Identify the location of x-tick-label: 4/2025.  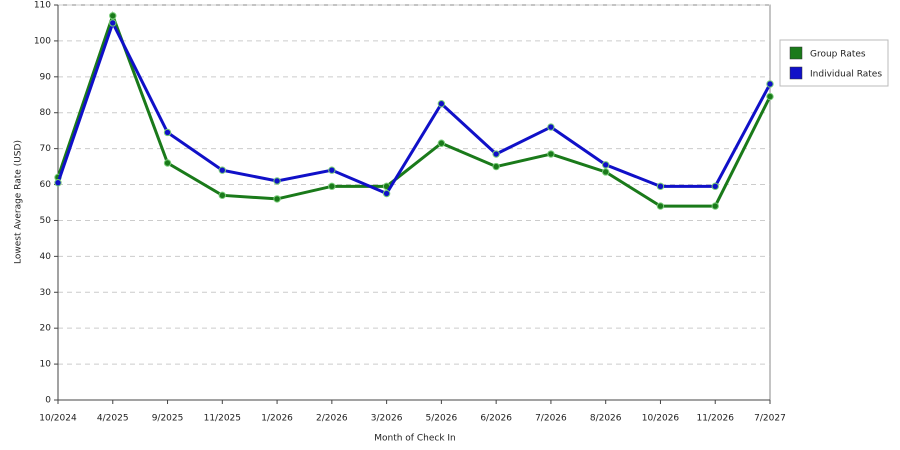
(113, 419).